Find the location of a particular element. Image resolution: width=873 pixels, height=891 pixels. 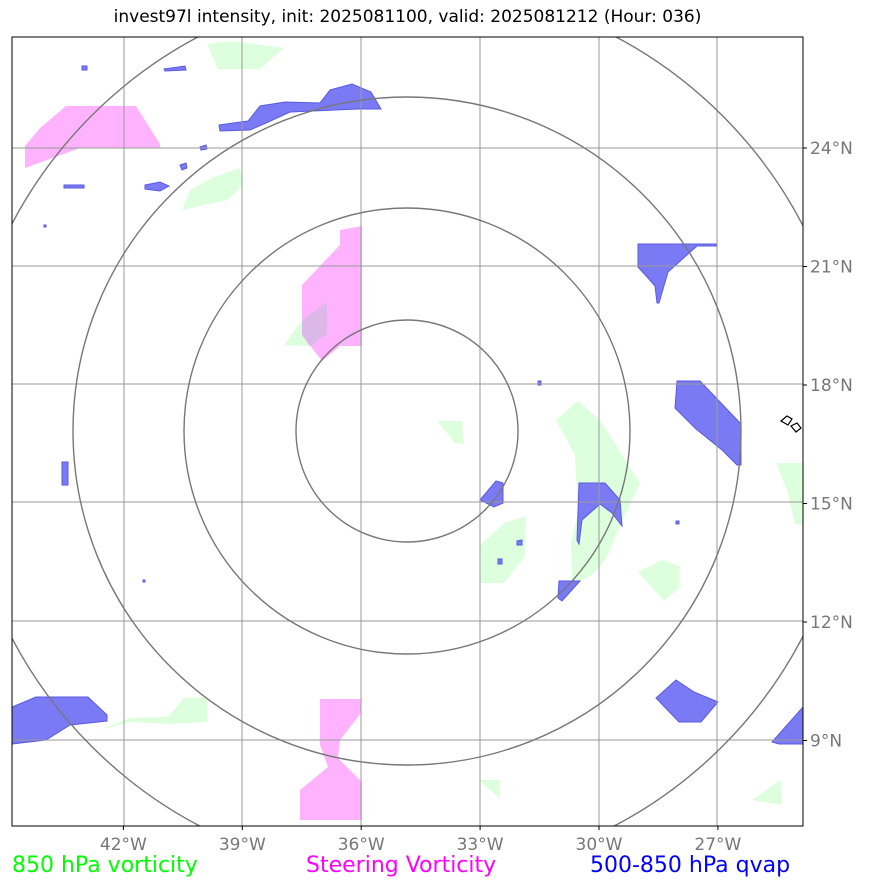

lat-tick-label: 12°N is located at coordinates (831, 623).